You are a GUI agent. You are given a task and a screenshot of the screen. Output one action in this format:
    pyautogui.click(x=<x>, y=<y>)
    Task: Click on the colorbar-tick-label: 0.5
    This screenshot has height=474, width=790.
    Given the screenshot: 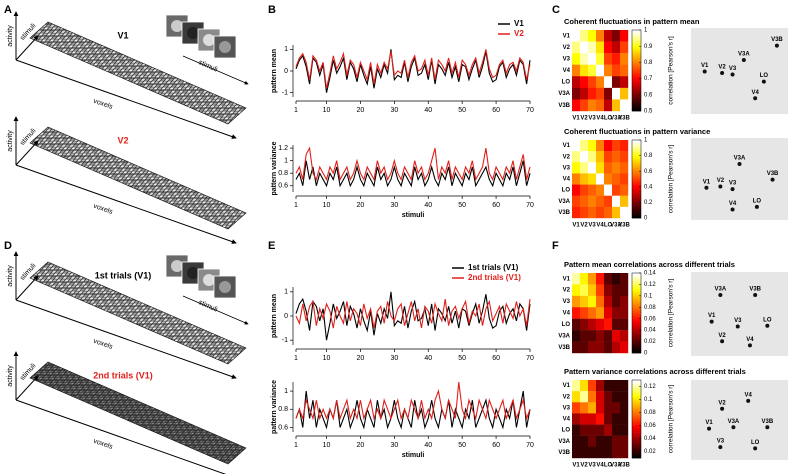 What is the action you would take?
    pyautogui.click(x=648, y=112)
    